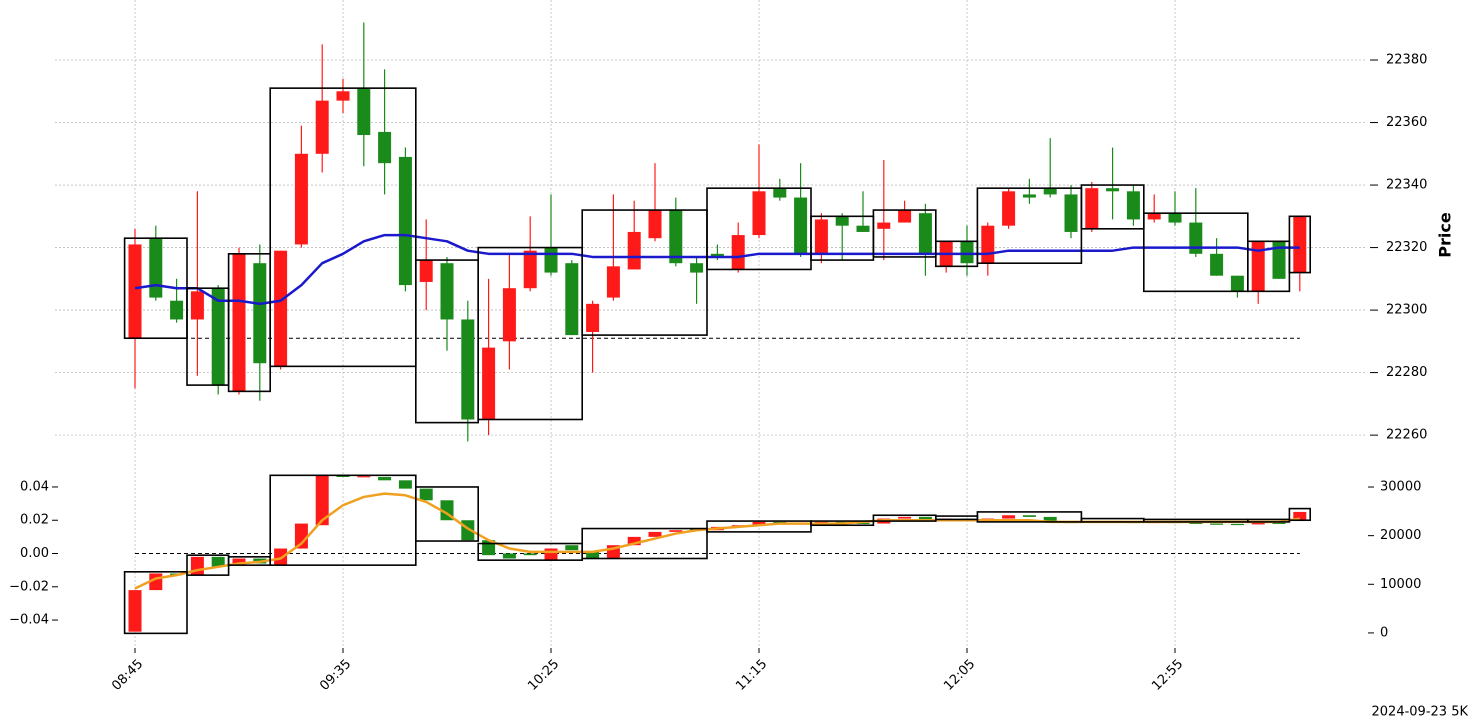 Image resolution: width=1472 pixels, height=721 pixels. I want to click on y-tick-label: 0.02, so click(34, 520).